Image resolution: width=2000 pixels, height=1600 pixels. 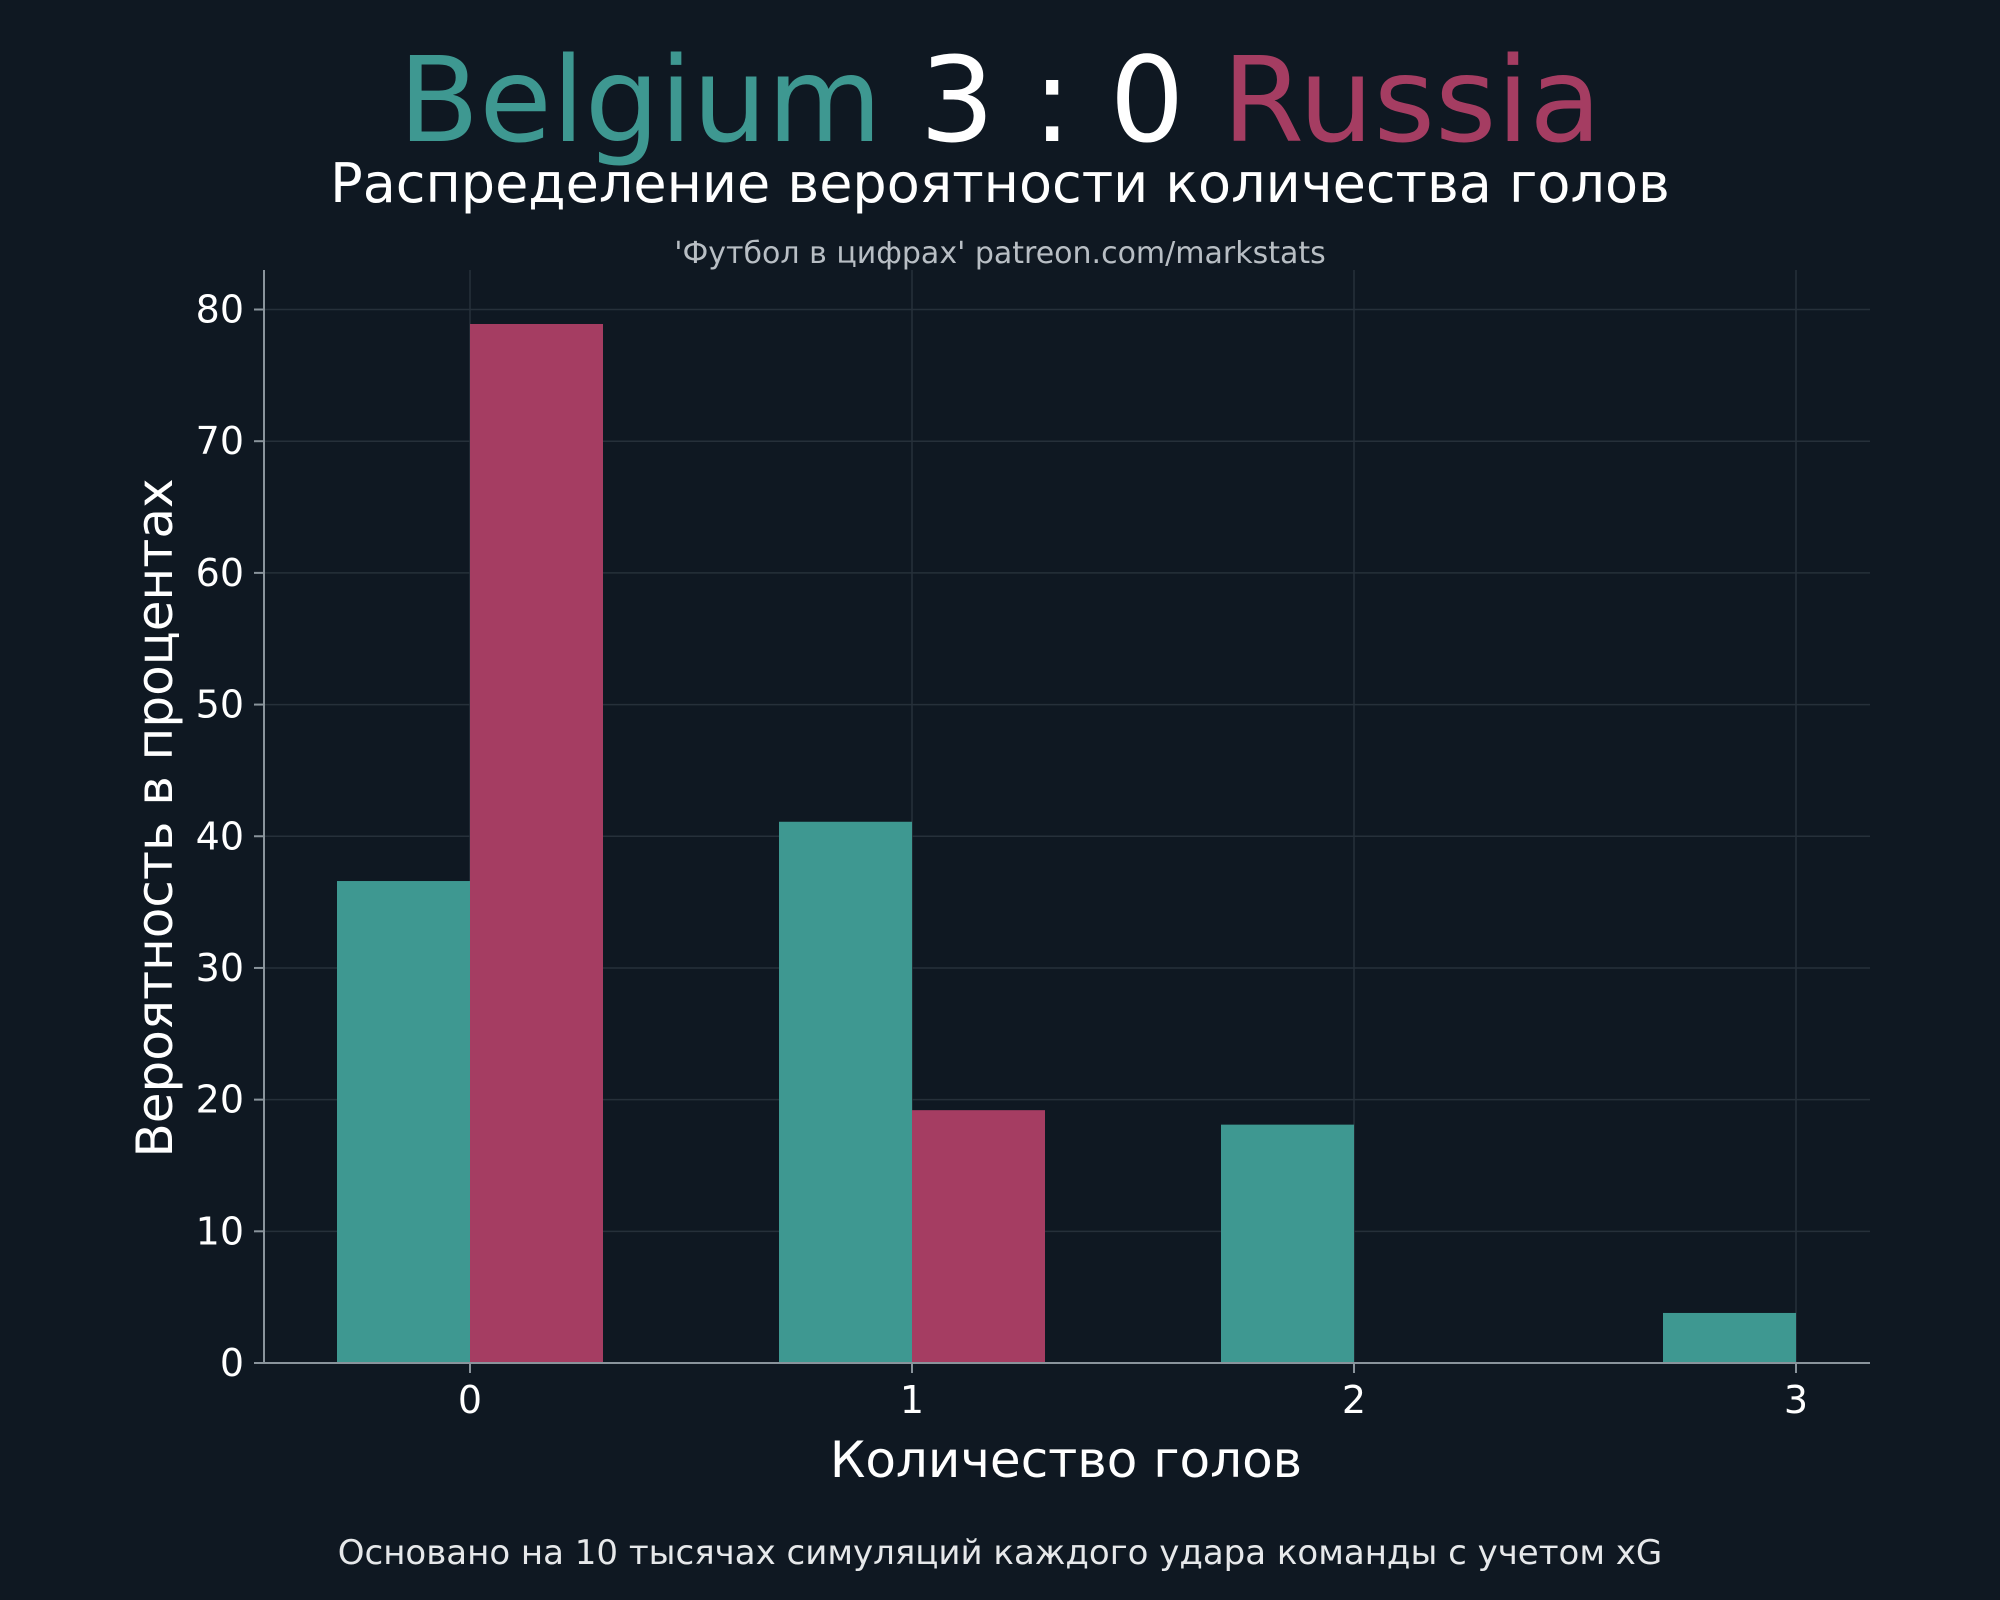 What do you see at coordinates (1412, 100) in the screenshot?
I see `away-team-name: Russia` at bounding box center [1412, 100].